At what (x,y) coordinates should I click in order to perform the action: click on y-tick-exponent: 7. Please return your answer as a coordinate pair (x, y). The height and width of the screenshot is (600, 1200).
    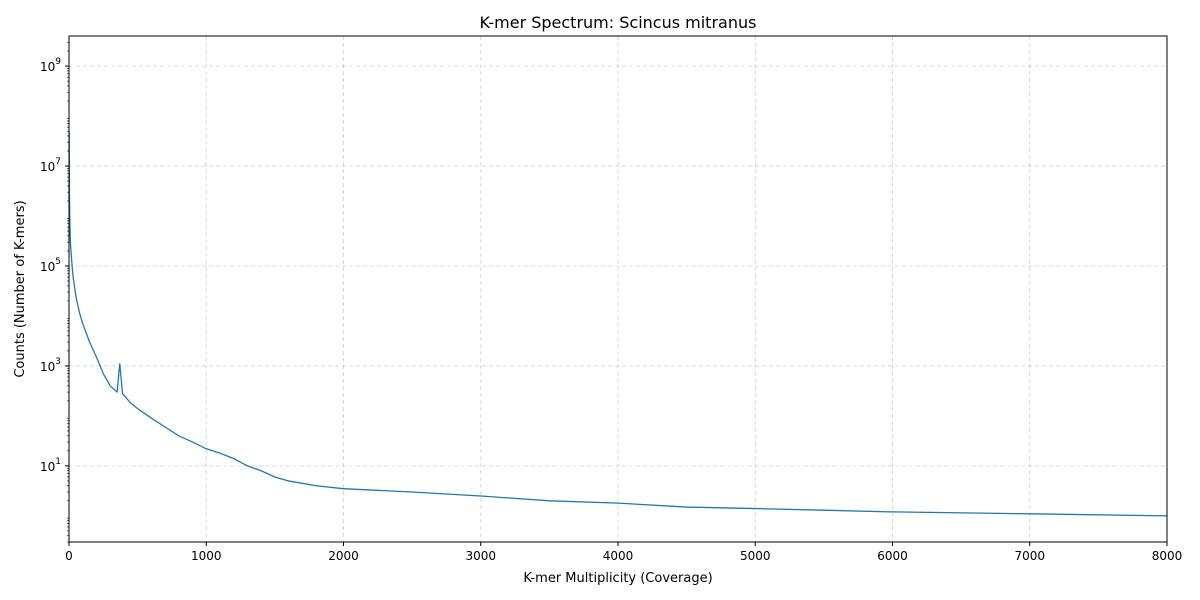
    Looking at the image, I should click on (58, 162).